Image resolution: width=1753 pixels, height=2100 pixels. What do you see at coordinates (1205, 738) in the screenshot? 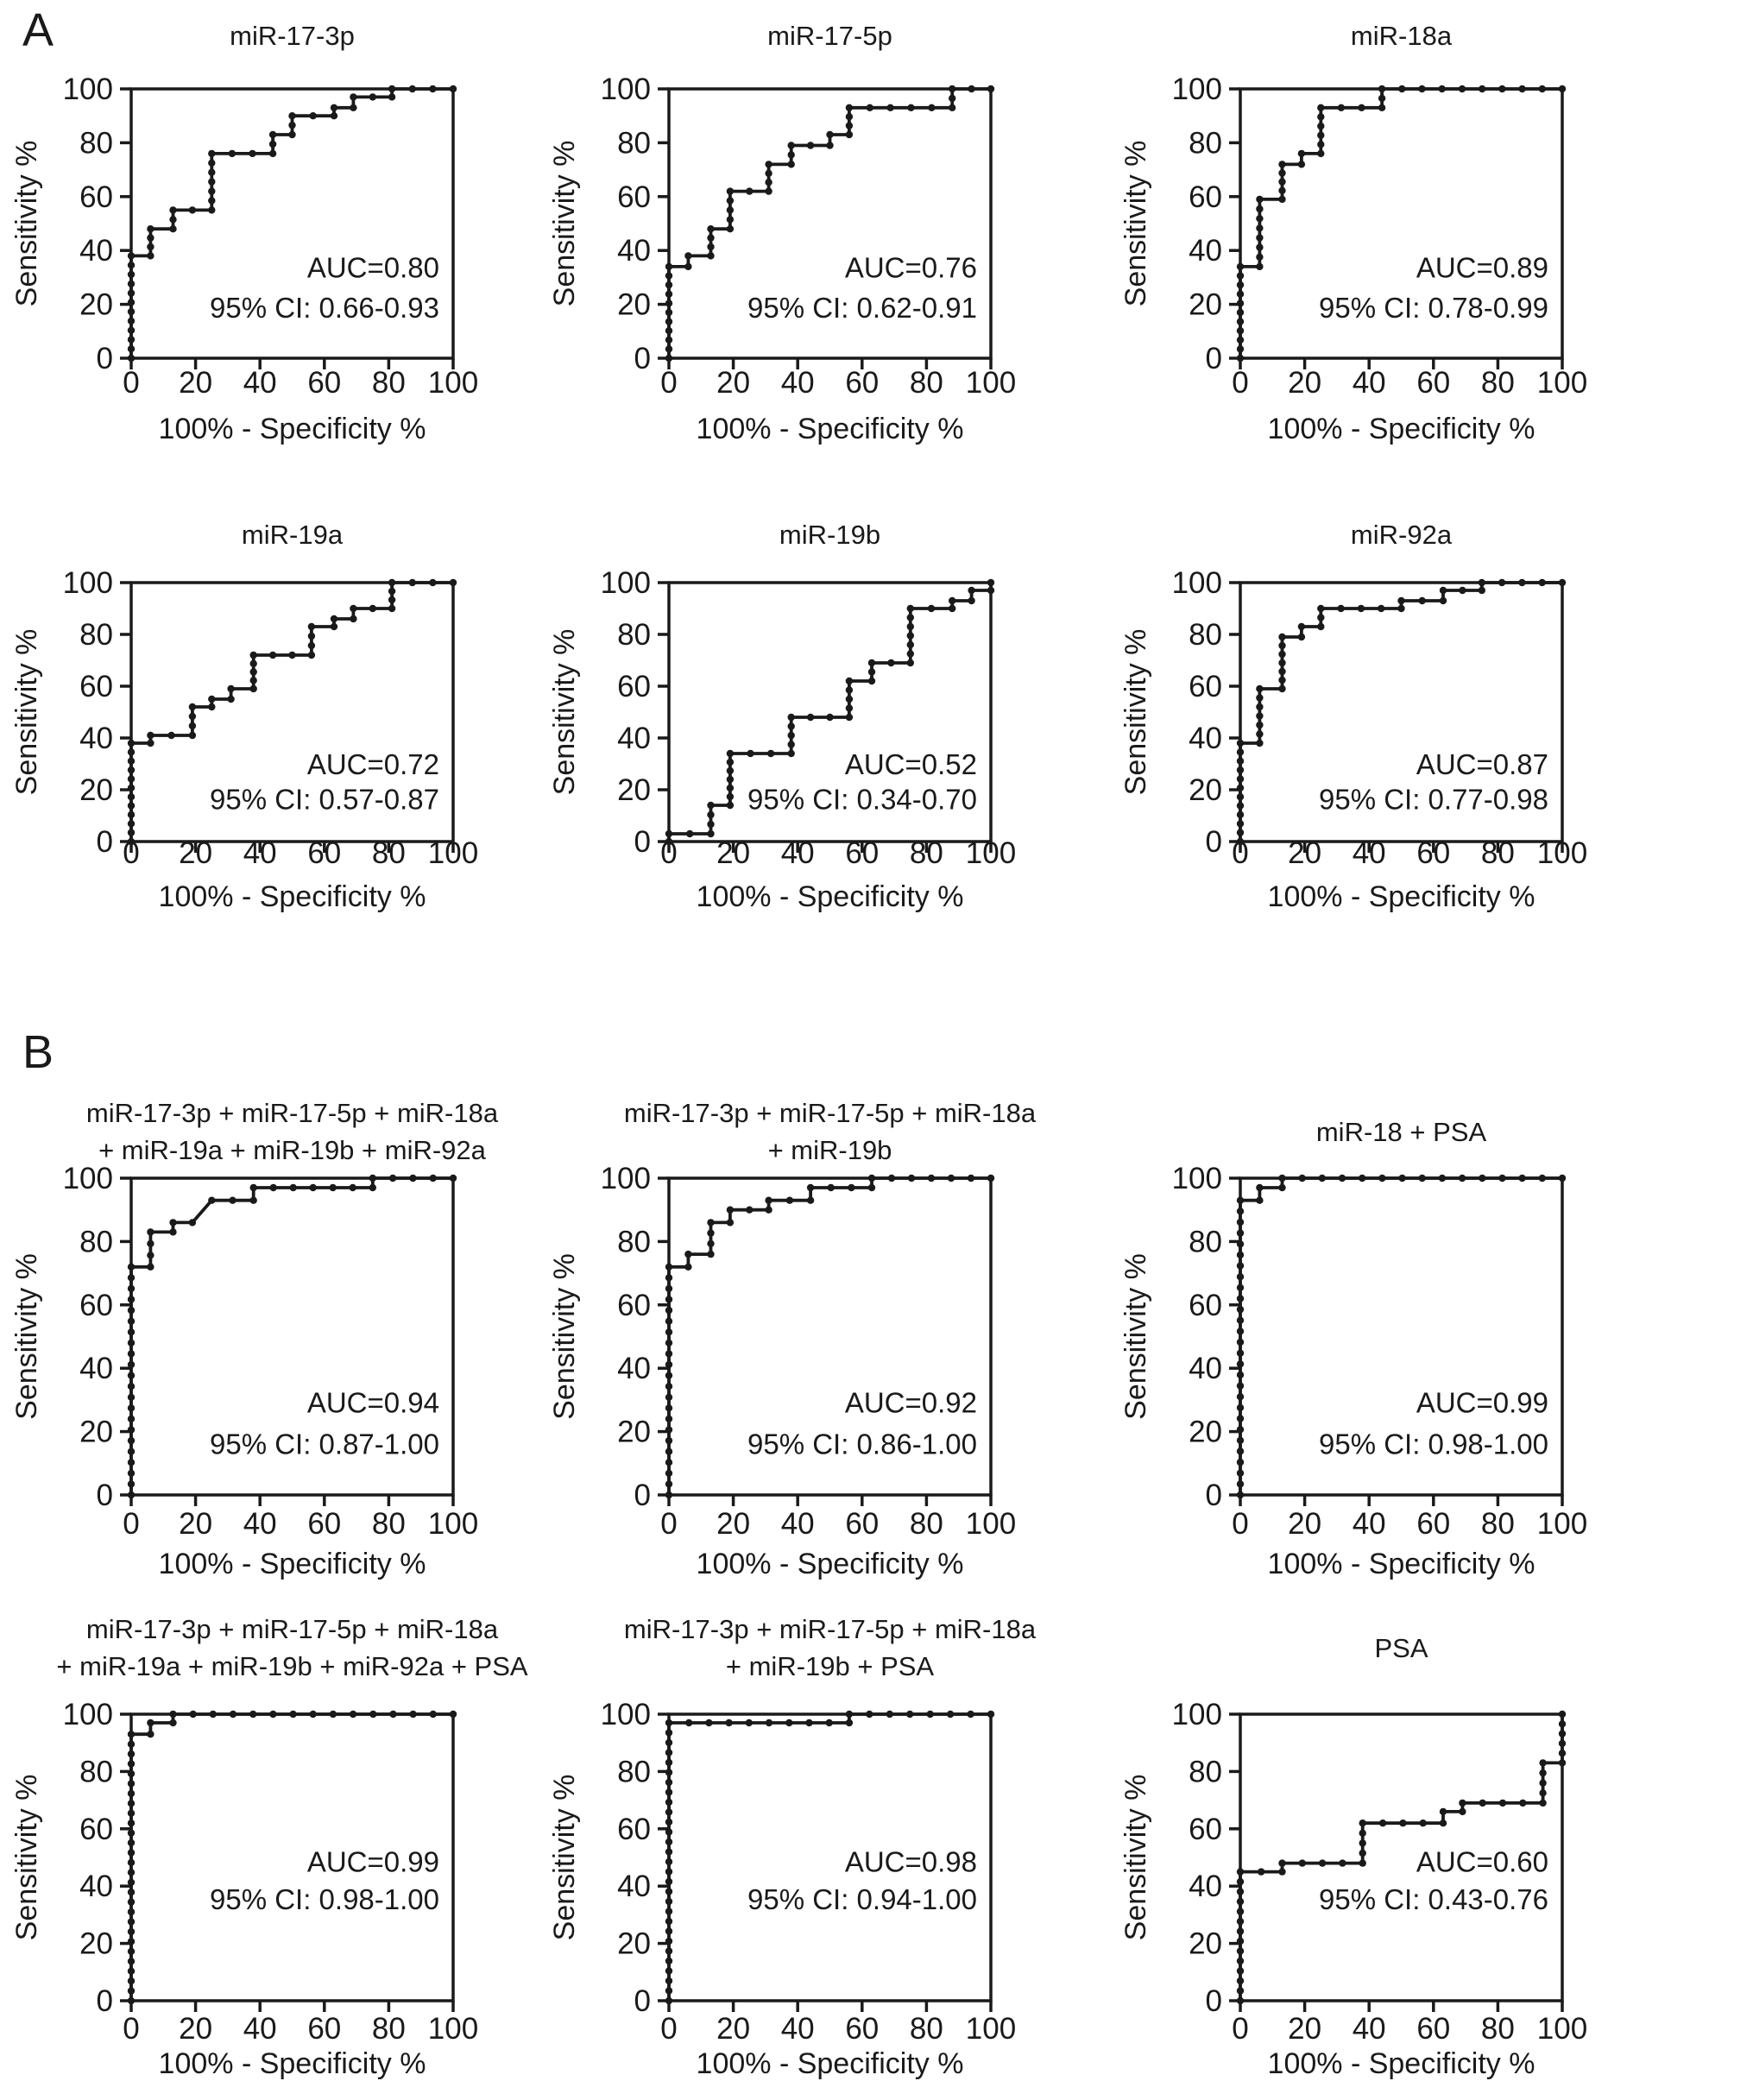
I see `y-tick-label: 40` at bounding box center [1205, 738].